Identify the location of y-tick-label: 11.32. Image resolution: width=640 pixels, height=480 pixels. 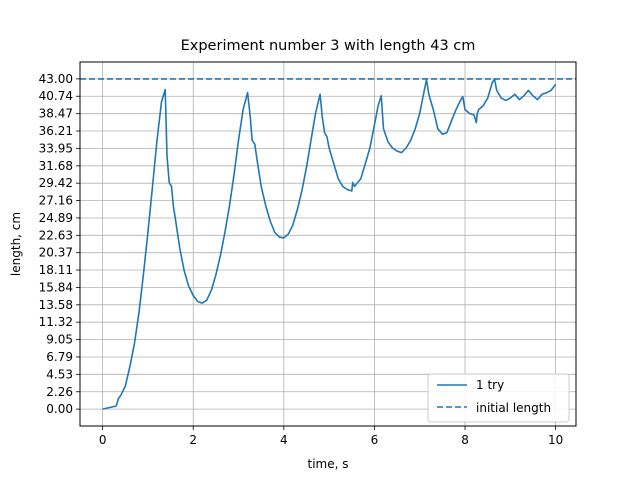
(56, 322).